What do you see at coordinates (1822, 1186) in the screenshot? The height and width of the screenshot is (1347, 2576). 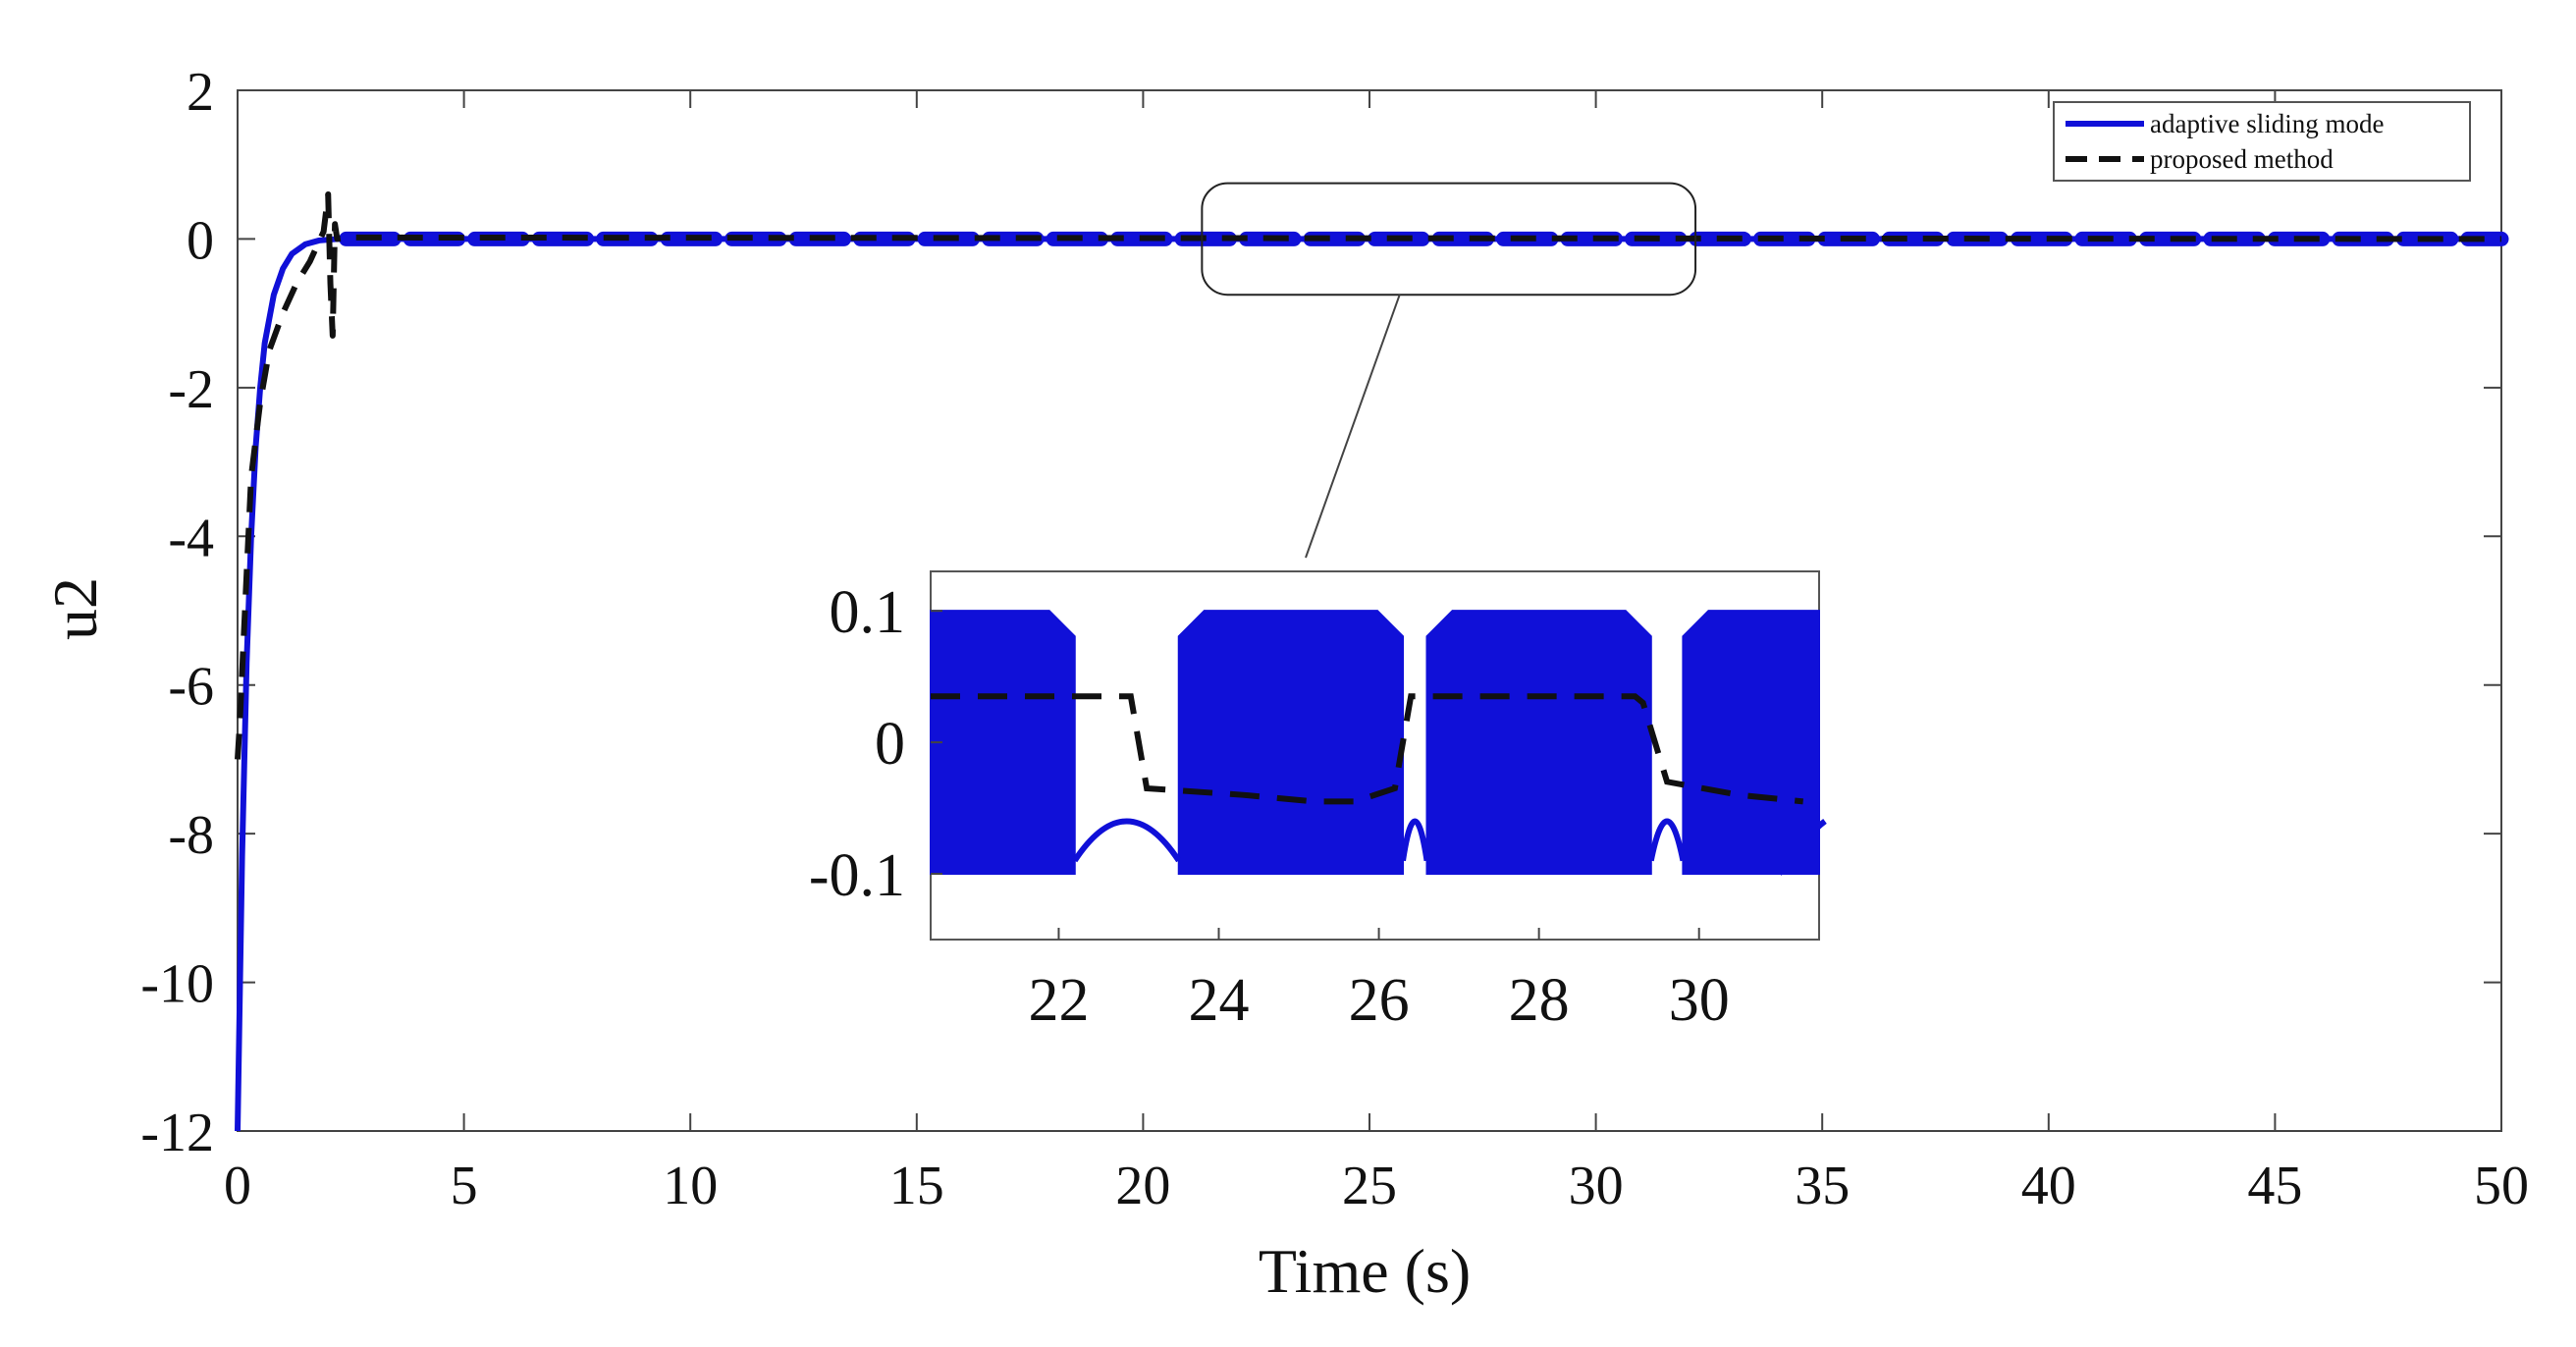 I see `x-tick-label: 35` at bounding box center [1822, 1186].